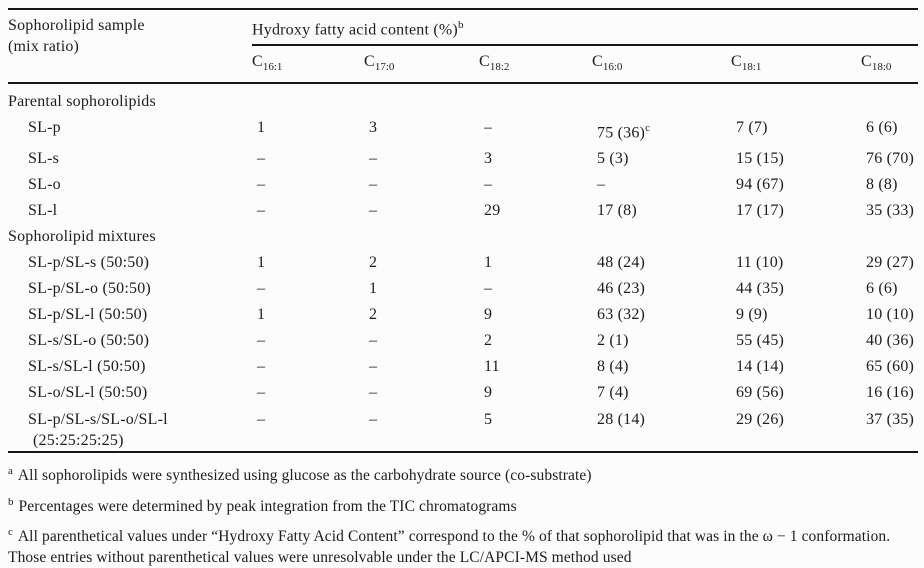 The image size is (924, 568). What do you see at coordinates (463, 83) in the screenshot?
I see `header-bottom-rule` at bounding box center [463, 83].